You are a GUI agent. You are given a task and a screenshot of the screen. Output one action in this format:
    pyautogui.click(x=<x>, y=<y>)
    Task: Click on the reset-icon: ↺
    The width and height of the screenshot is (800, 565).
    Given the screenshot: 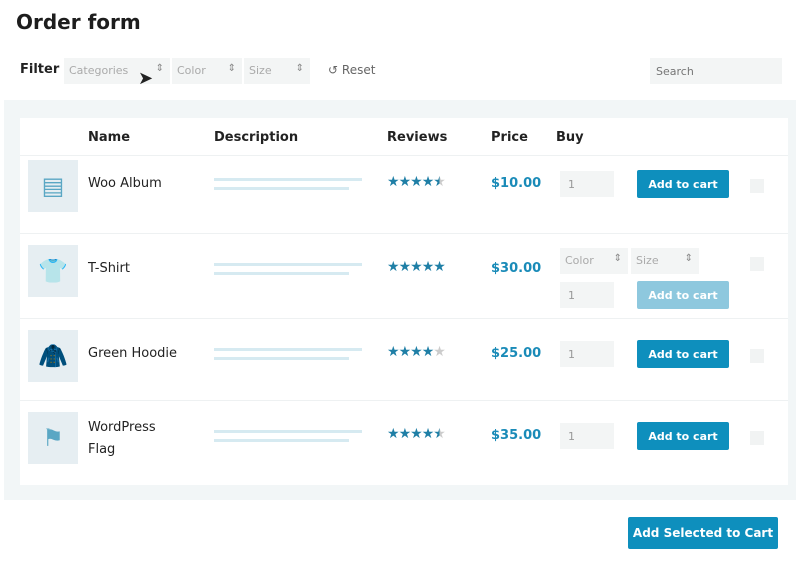 What is the action you would take?
    pyautogui.click(x=333, y=70)
    